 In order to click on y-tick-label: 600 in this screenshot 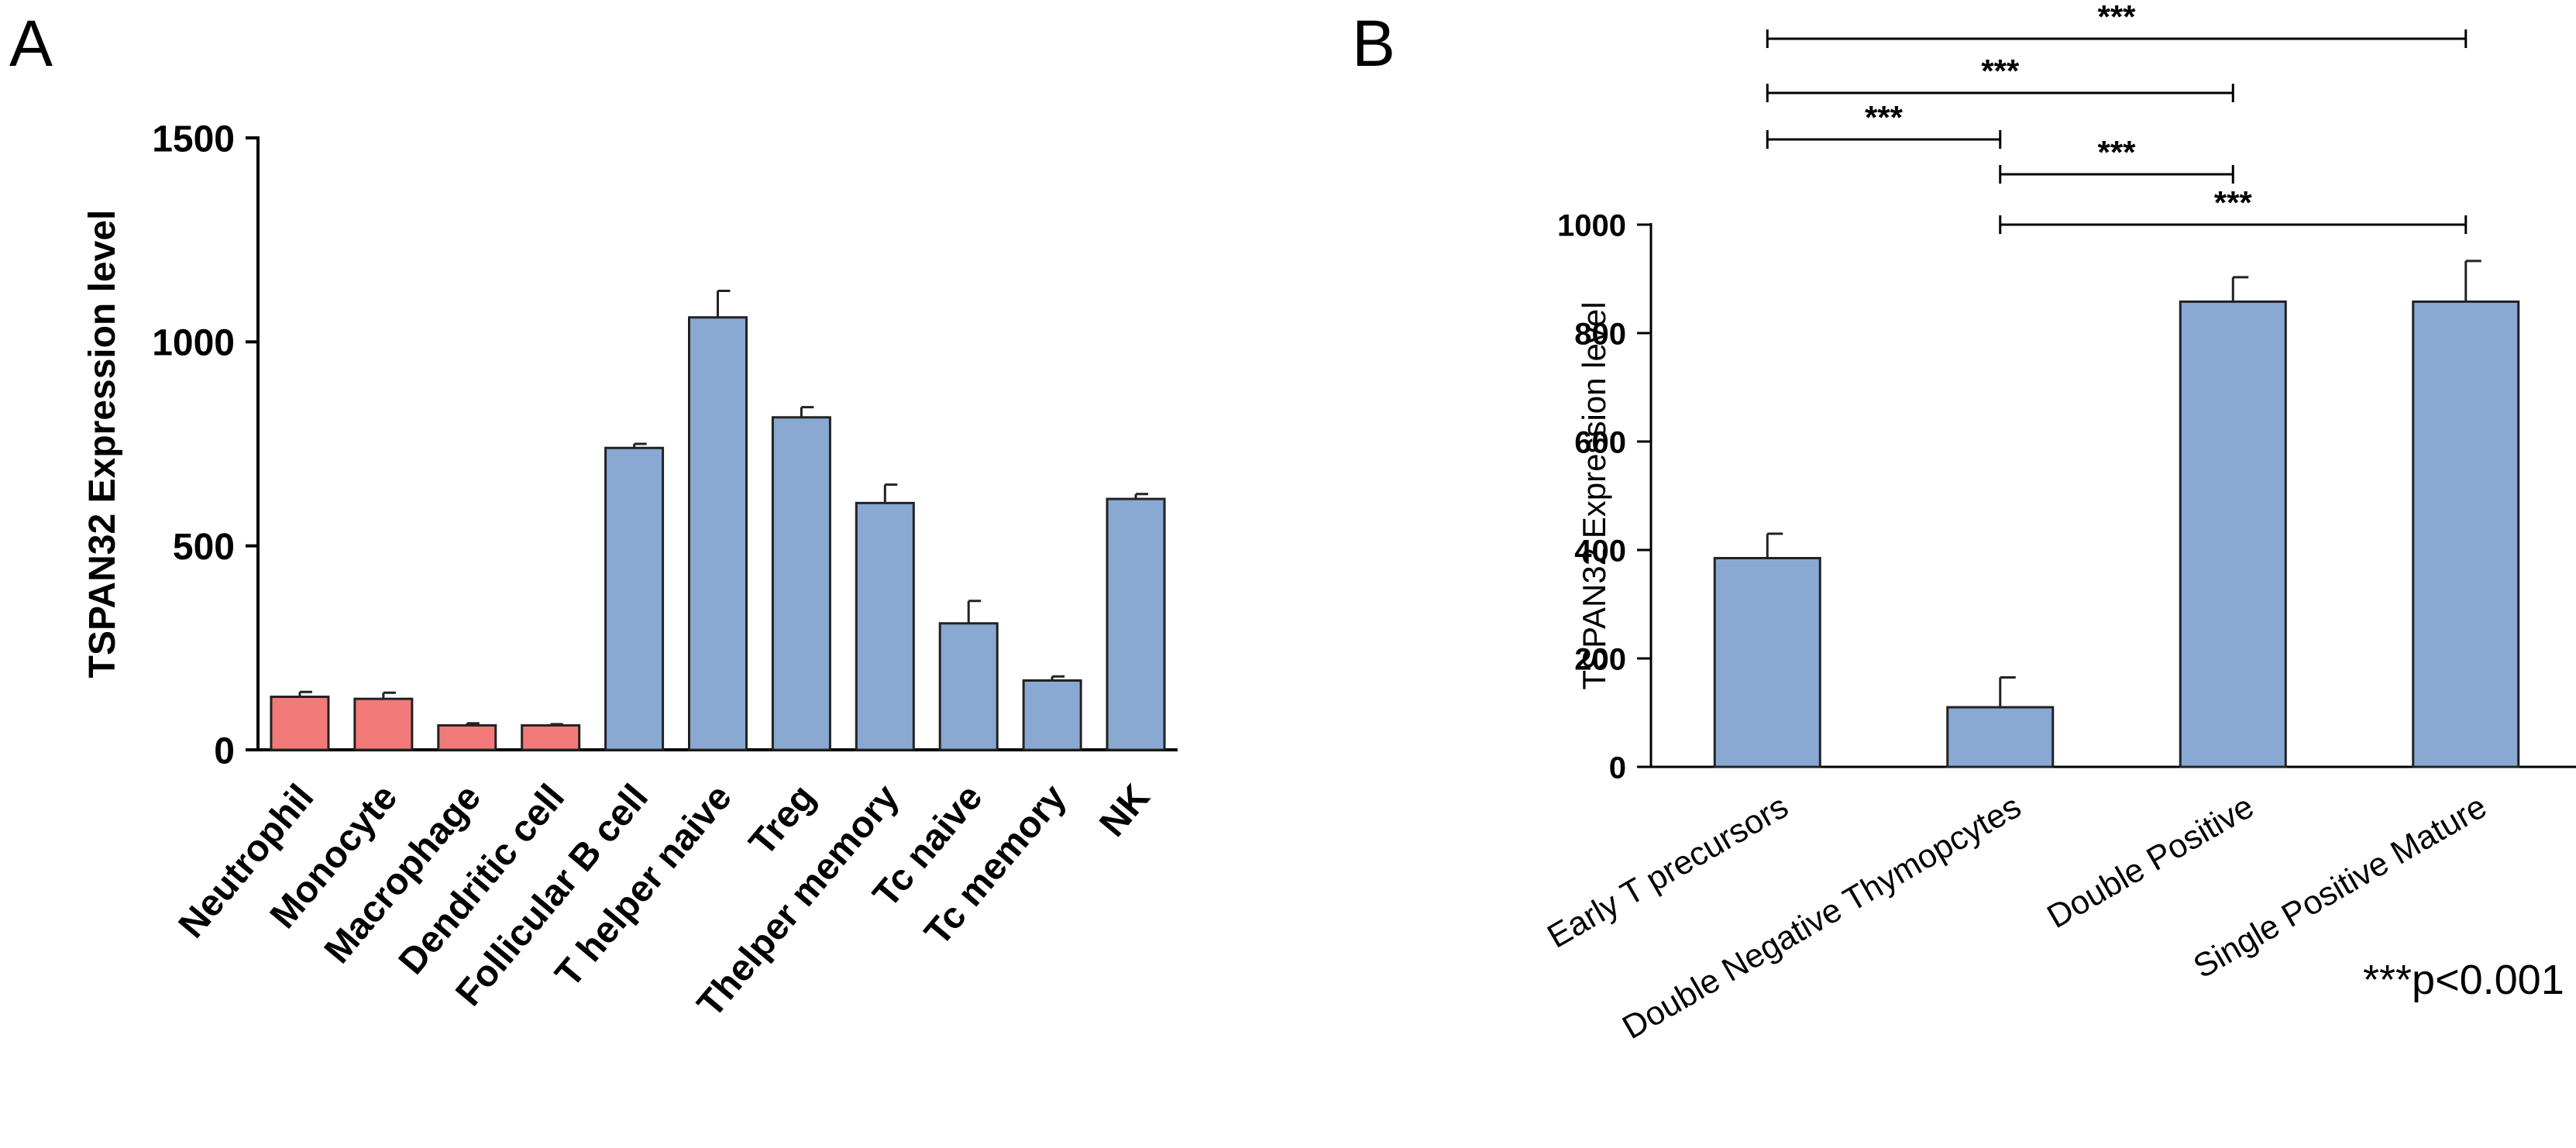, I will do `click(1600, 442)`.